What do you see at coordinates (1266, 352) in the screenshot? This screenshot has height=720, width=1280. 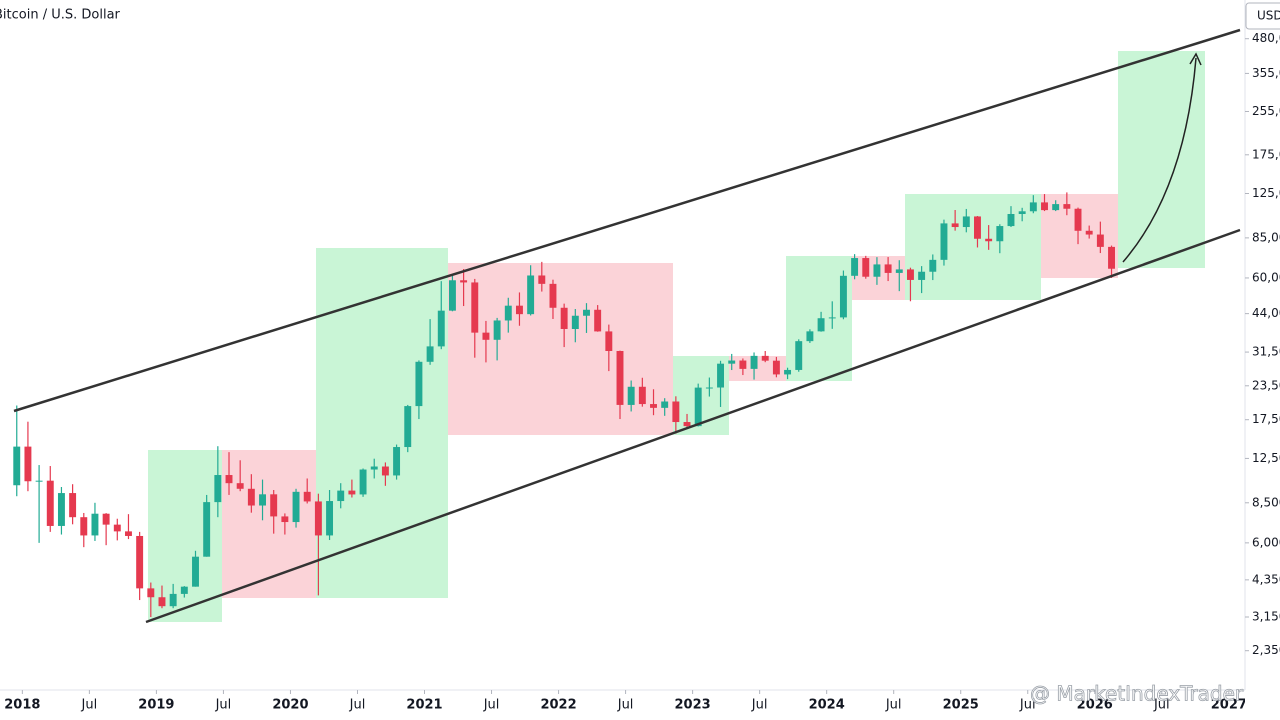 I see `y-tick-label: 31,500` at bounding box center [1266, 352].